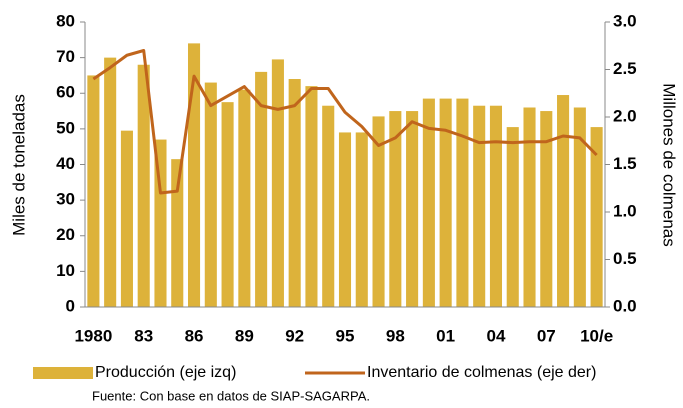  Describe the element at coordinates (65, 56) in the screenshot. I see `y-tick-label: 70` at that location.